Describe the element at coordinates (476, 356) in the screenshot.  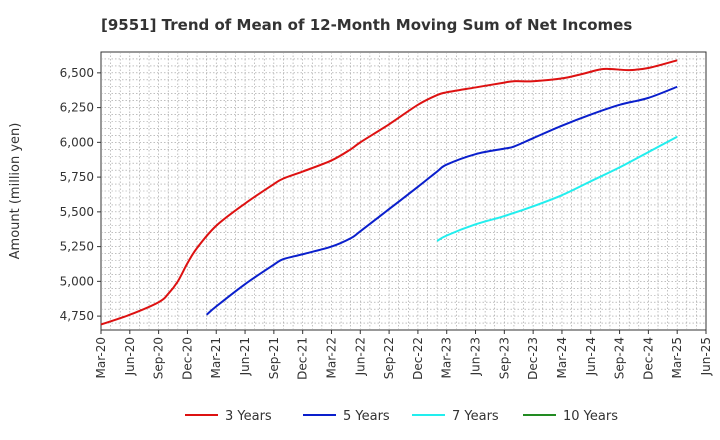
I see `x-tick-label: Jun-23` at that location.